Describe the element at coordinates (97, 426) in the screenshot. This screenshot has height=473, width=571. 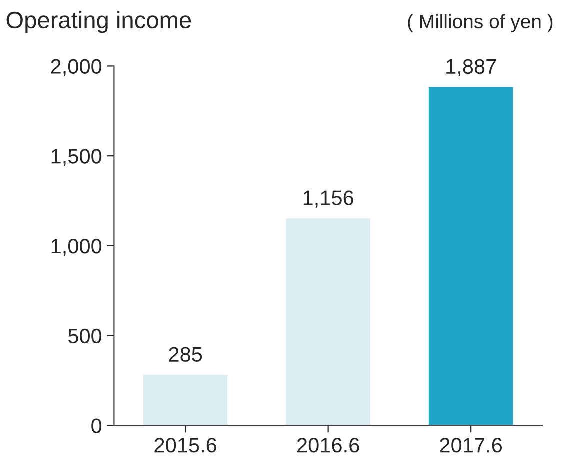
I see `y-tick-label: 0` at that location.